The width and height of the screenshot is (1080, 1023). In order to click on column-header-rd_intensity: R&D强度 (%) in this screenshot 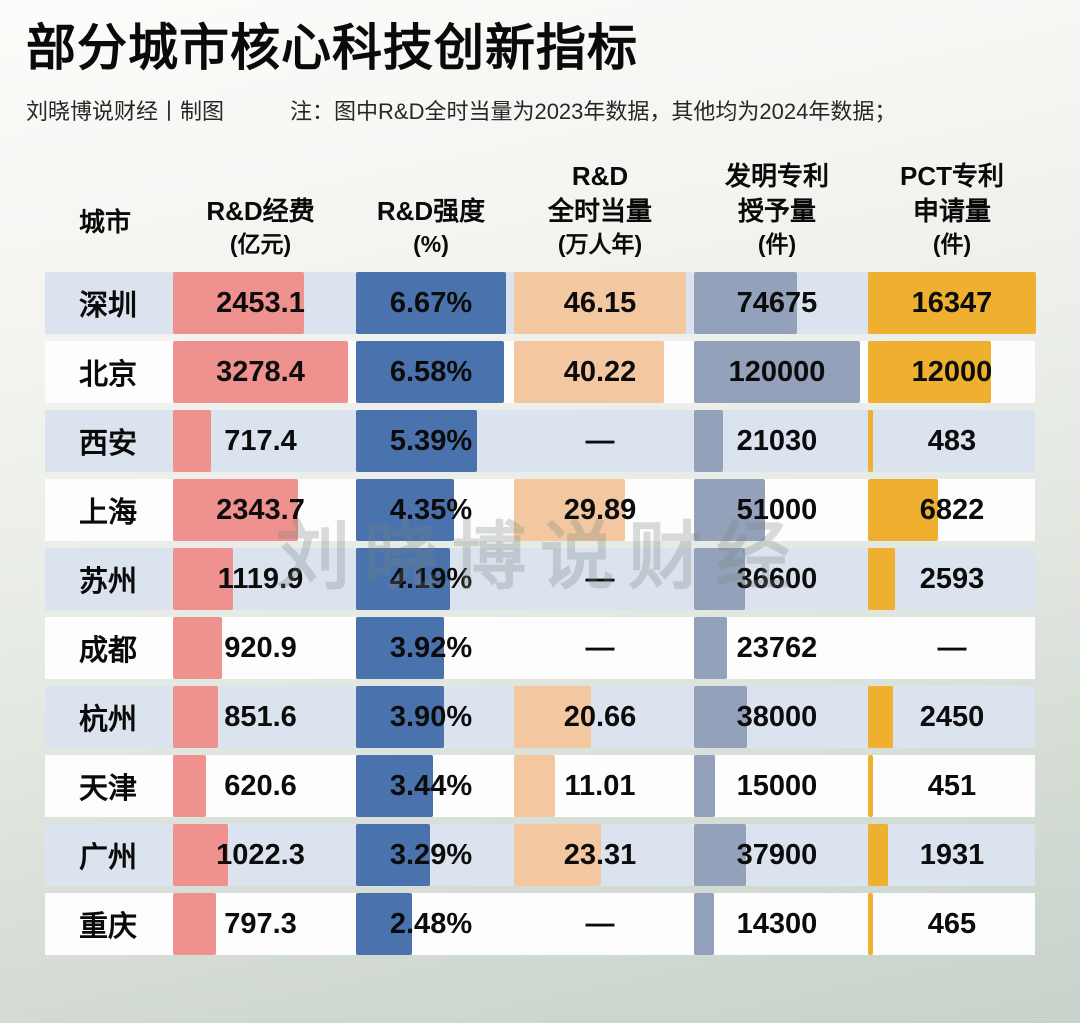, I will do `click(431, 227)`.